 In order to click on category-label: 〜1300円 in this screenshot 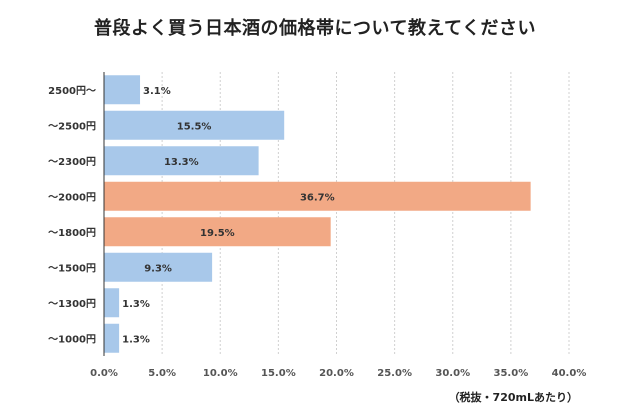, I will do `click(72, 304)`.